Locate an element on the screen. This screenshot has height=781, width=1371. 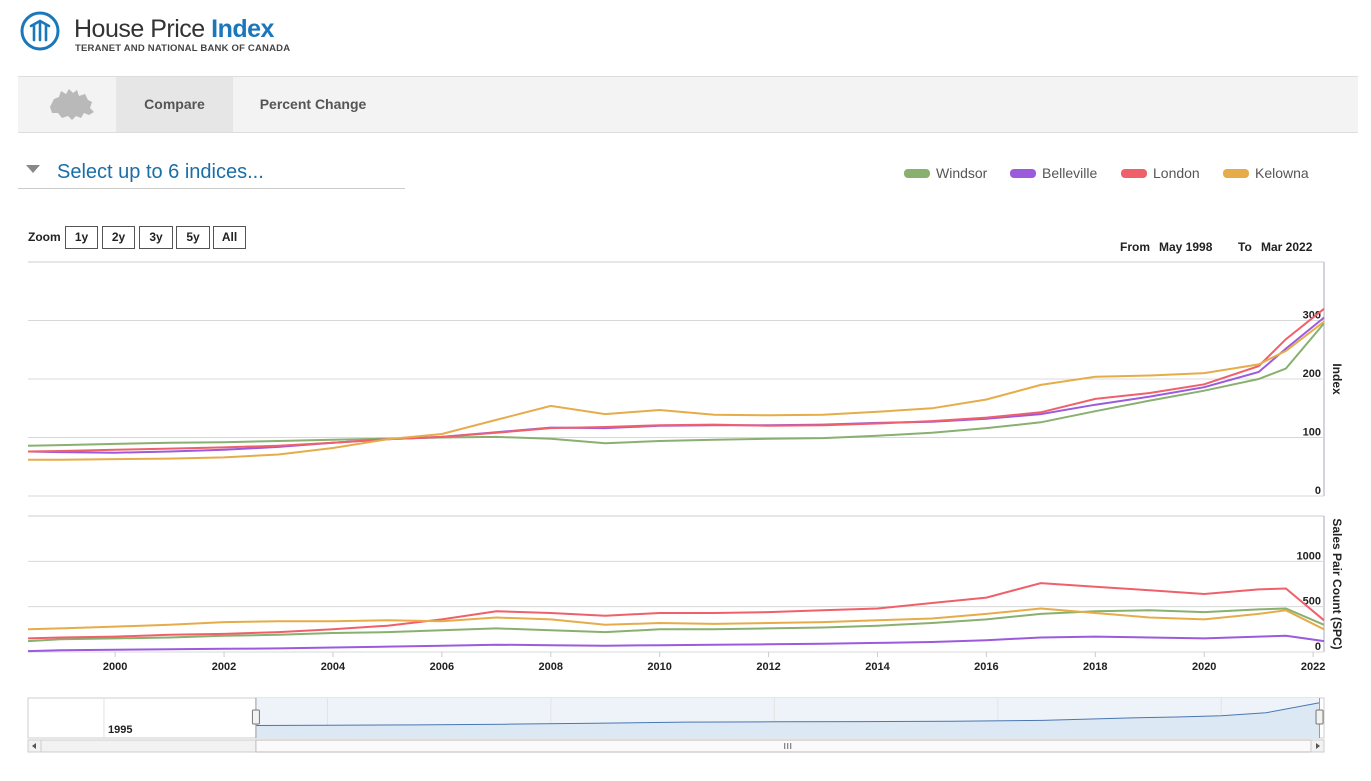
series-line-kelowna is located at coordinates (676, 619).